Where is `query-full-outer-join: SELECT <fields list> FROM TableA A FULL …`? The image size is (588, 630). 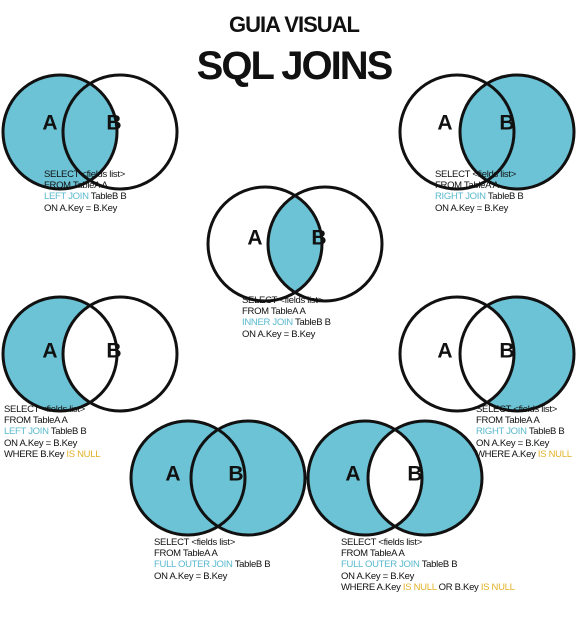
query-full-outer-join: SELECT <fields list> FROM TableA A FULL … is located at coordinates (212, 559).